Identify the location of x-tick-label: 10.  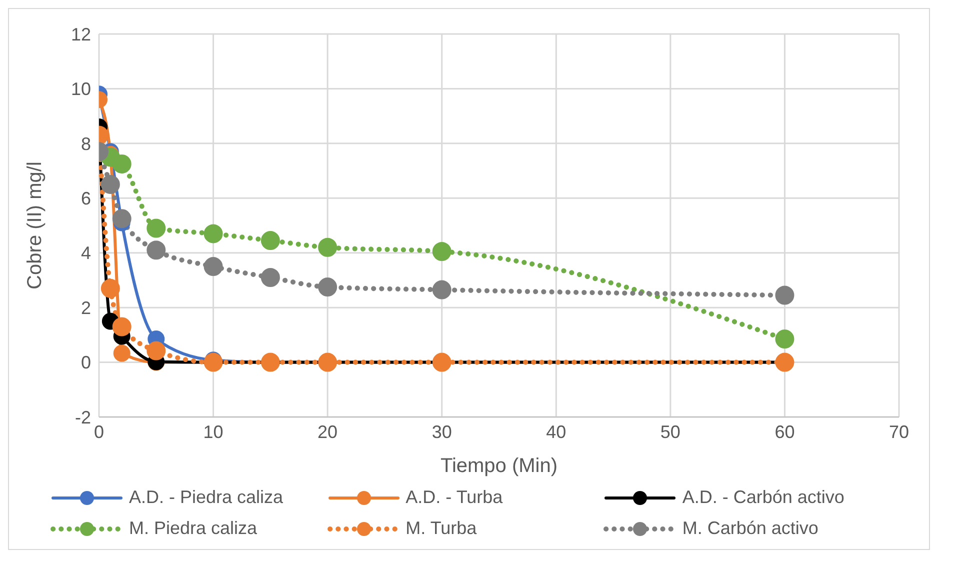
(213, 432).